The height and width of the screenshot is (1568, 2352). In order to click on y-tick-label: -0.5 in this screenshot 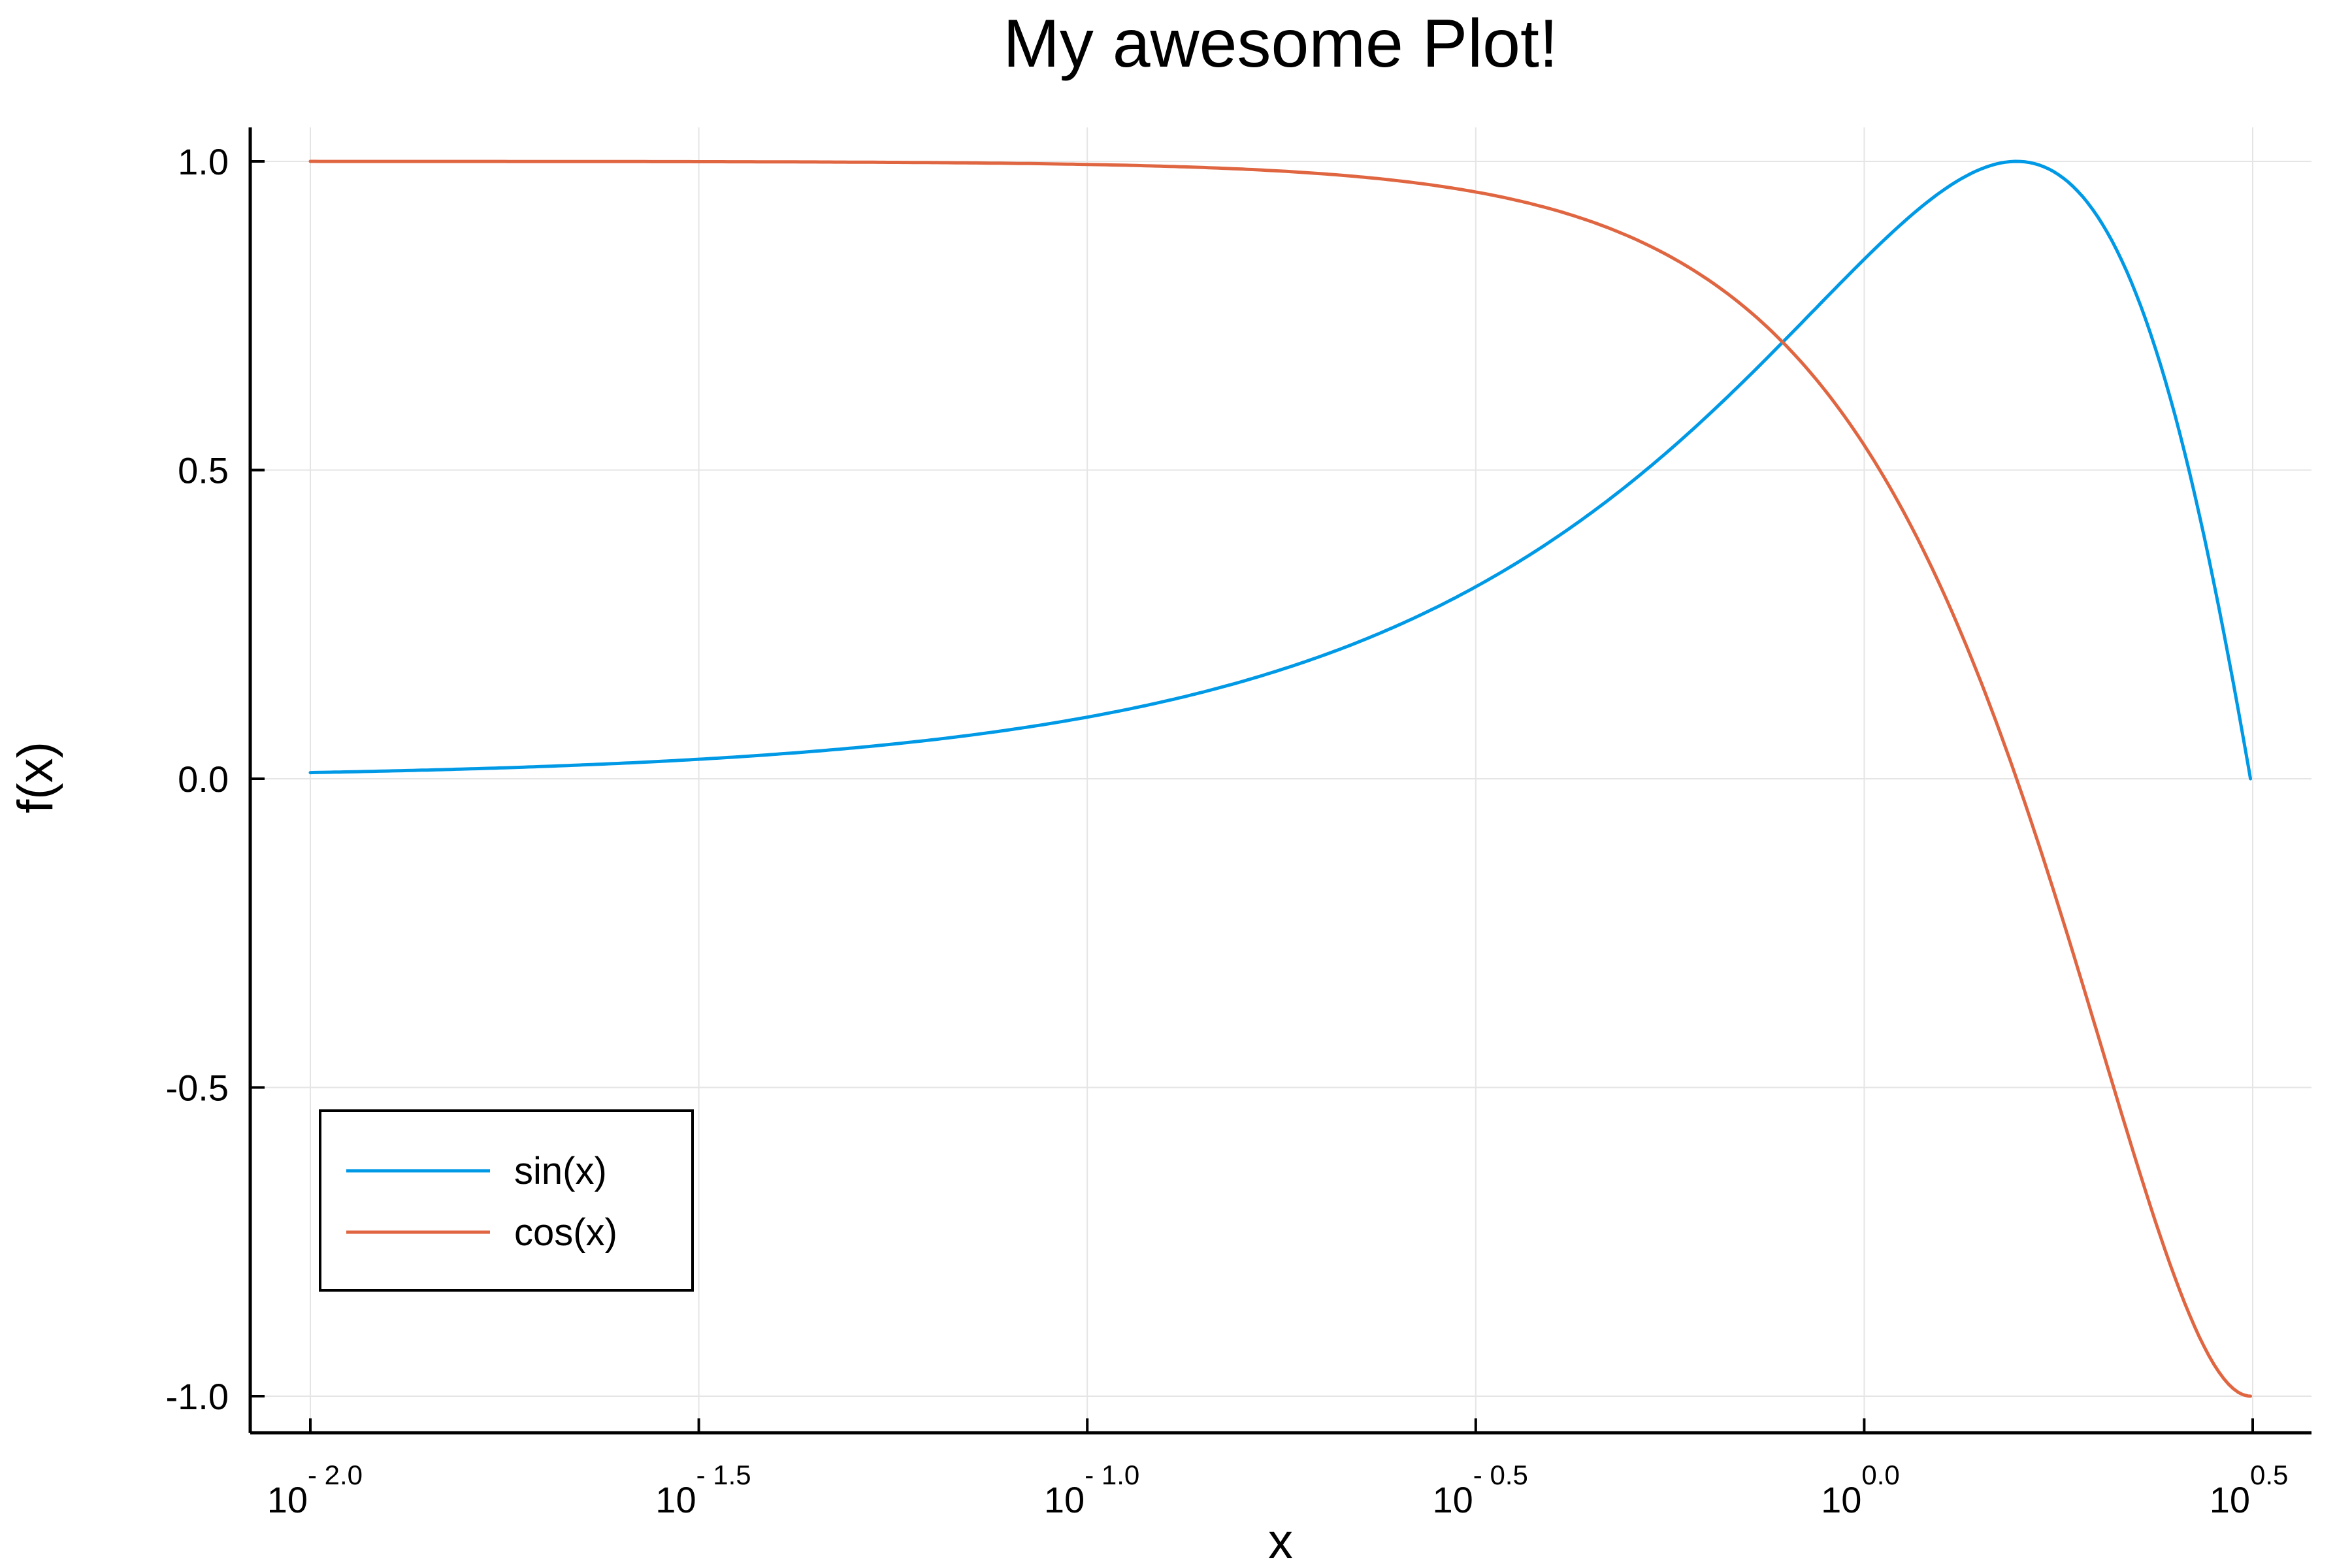, I will do `click(197, 1088)`.